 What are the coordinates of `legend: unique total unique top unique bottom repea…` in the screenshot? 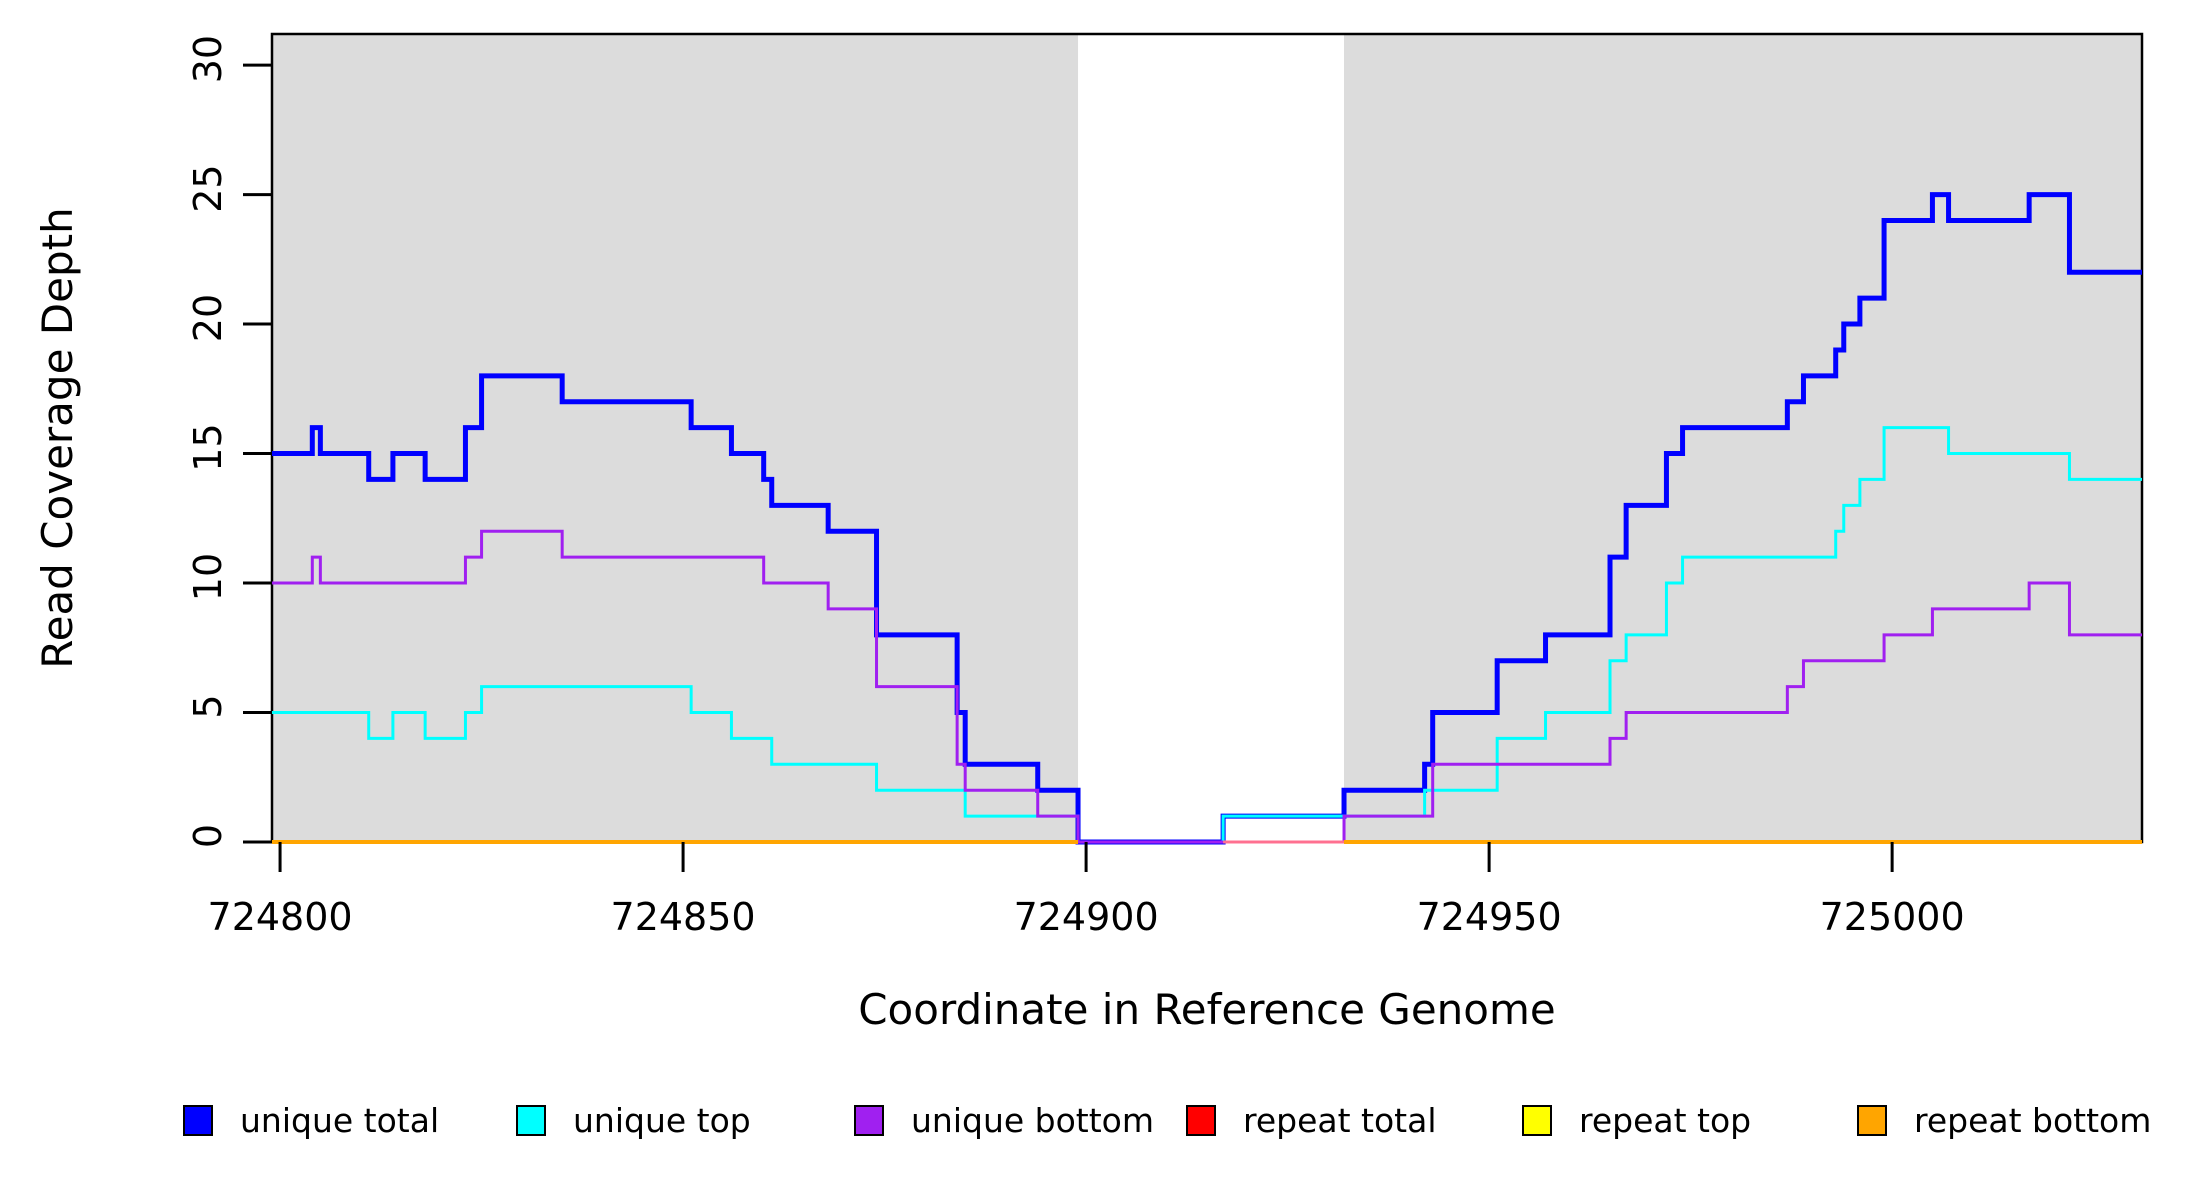 It's located at (1100, 1124).